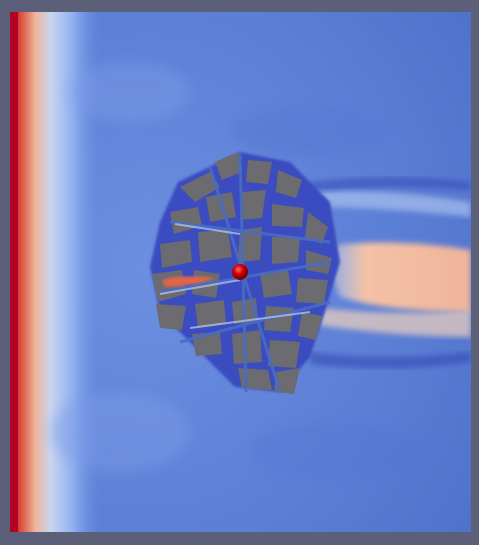 The image size is (479, 545). I want to click on wake-region, so click(385, 273).